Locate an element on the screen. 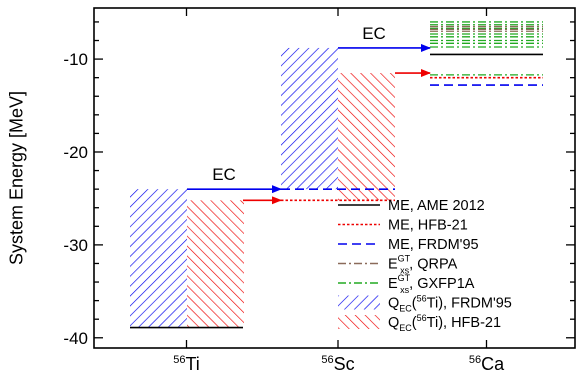 The image size is (579, 373). legend-label-3: EGT xs, QRPA is located at coordinates (423, 265).